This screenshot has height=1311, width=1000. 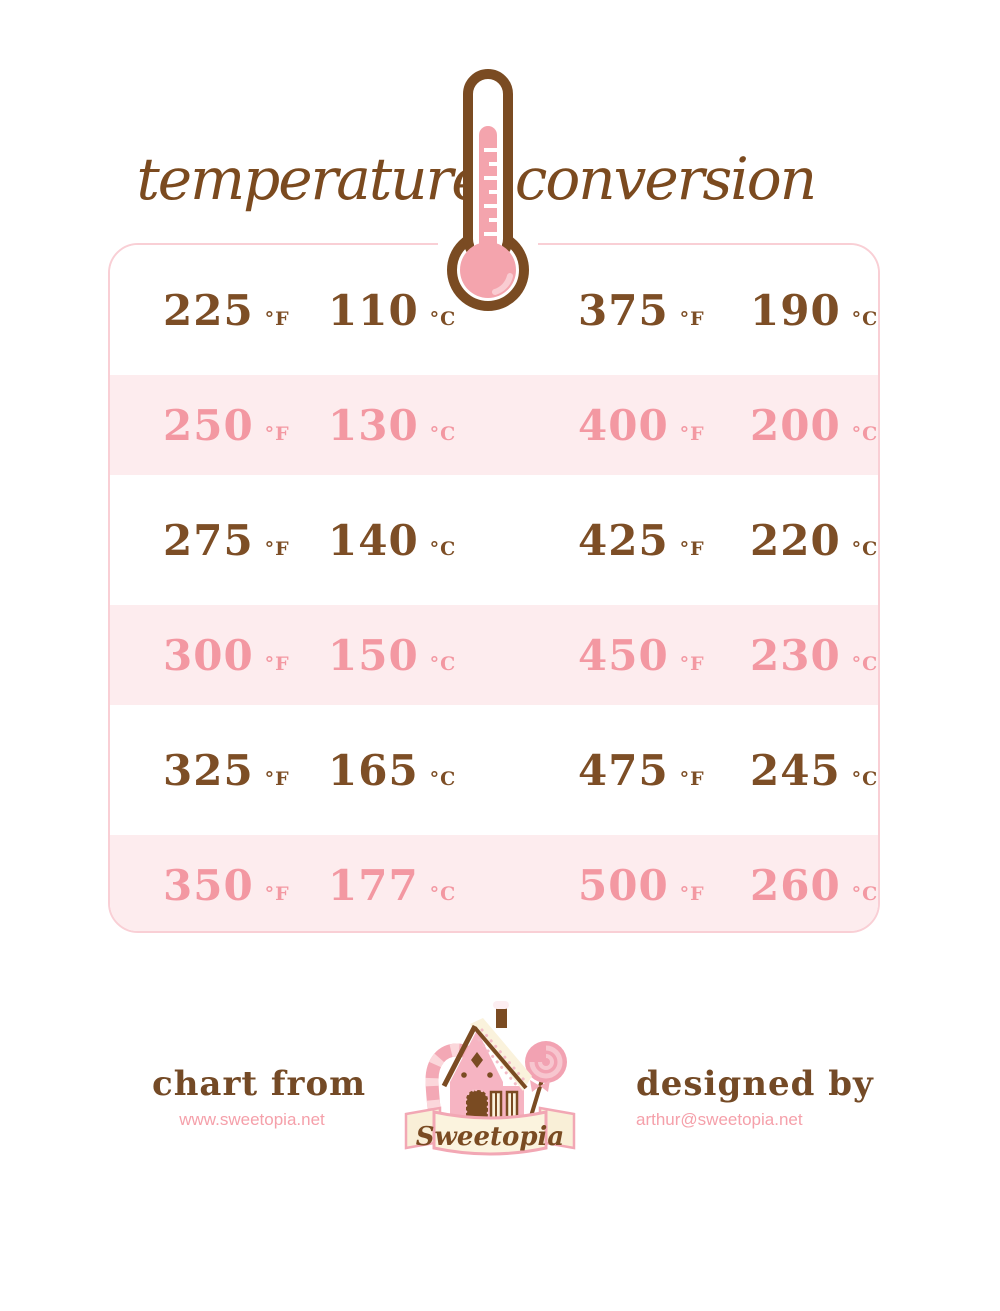 What do you see at coordinates (623, 540) in the screenshot?
I see `fahrenheit-value: 425` at bounding box center [623, 540].